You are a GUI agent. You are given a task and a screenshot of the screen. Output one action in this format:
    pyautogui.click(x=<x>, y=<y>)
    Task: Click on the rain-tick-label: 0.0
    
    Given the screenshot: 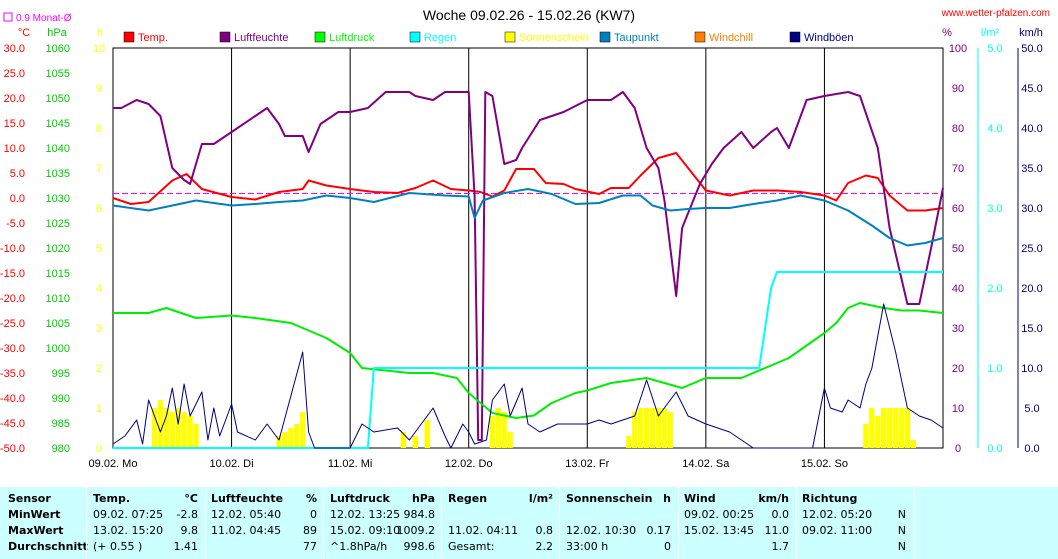 What is the action you would take?
    pyautogui.click(x=994, y=449)
    